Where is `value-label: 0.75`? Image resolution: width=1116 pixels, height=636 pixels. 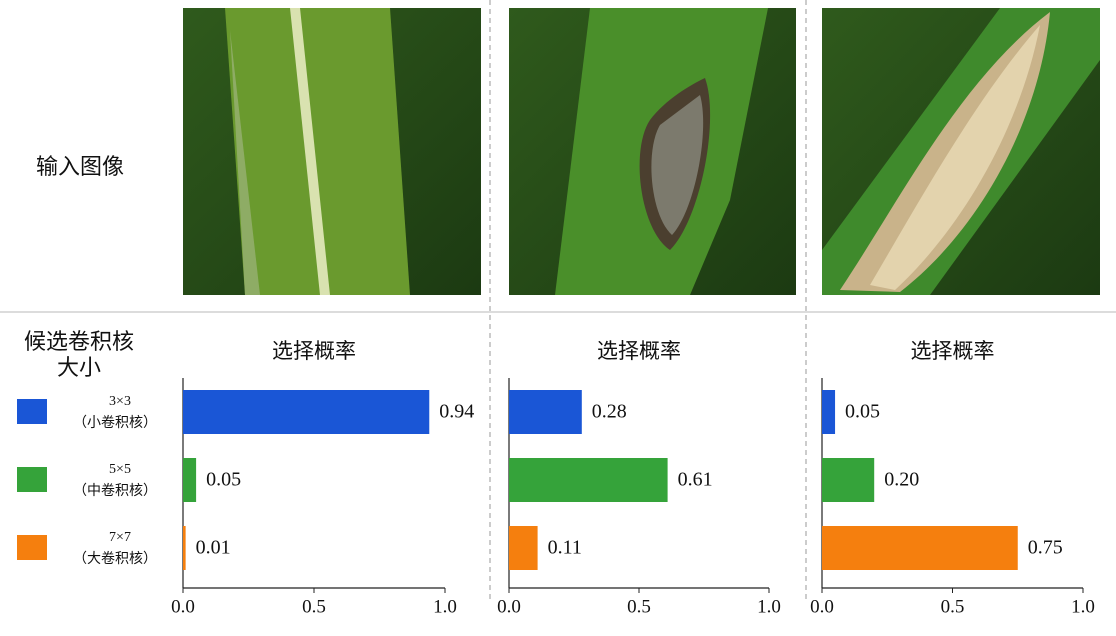
value-label: 0.75 is located at coordinates (1045, 548).